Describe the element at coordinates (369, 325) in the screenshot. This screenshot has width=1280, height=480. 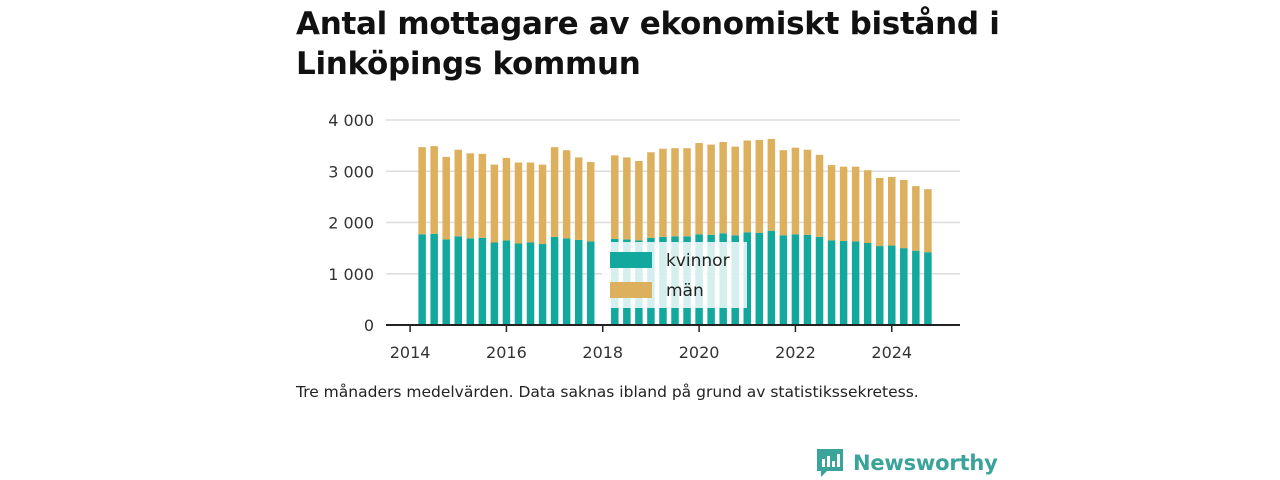
I see `y-tick-label: 0` at that location.